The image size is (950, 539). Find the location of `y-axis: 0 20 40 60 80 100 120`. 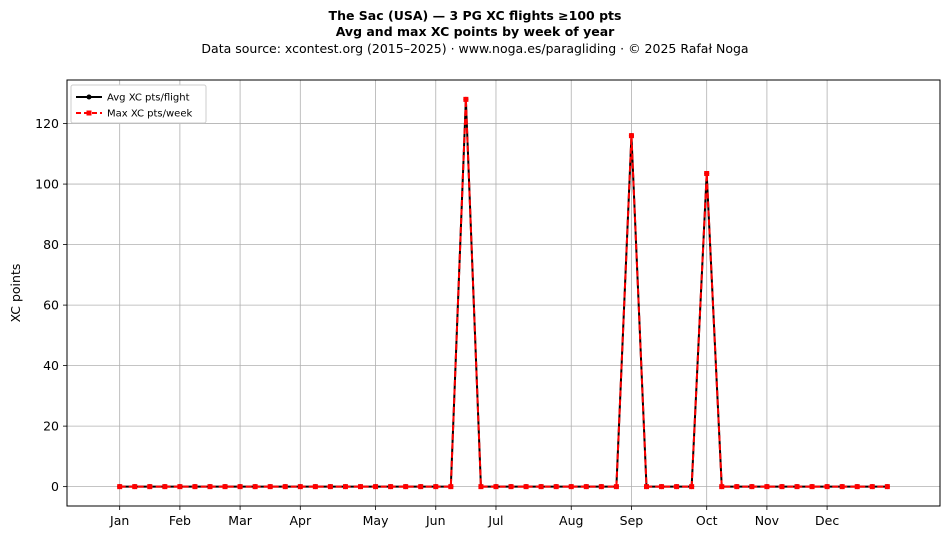

y-axis: 0 20 40 60 80 100 120 is located at coordinates (51, 305).